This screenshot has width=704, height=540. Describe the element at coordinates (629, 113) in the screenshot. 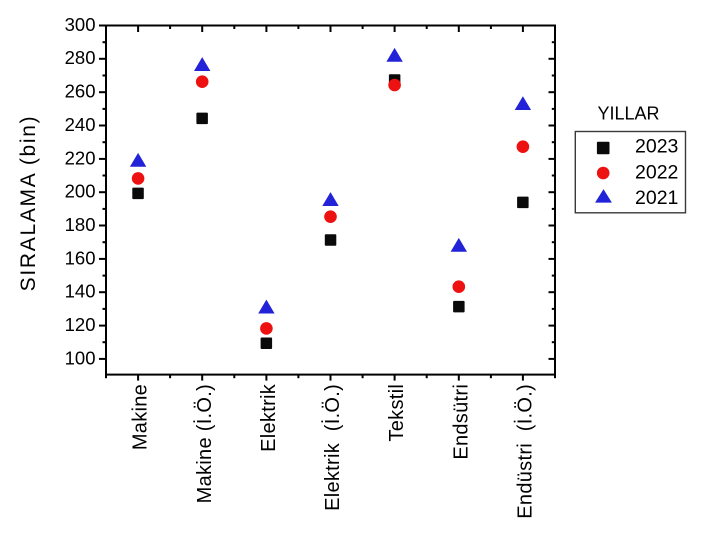

I see `svg-text: YILLAR` at that location.